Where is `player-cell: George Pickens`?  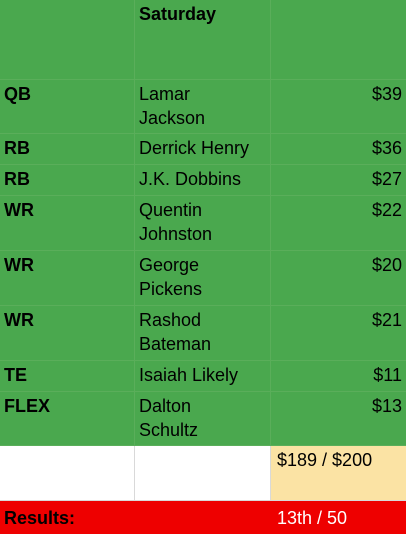 player-cell: George Pickens is located at coordinates (203, 278).